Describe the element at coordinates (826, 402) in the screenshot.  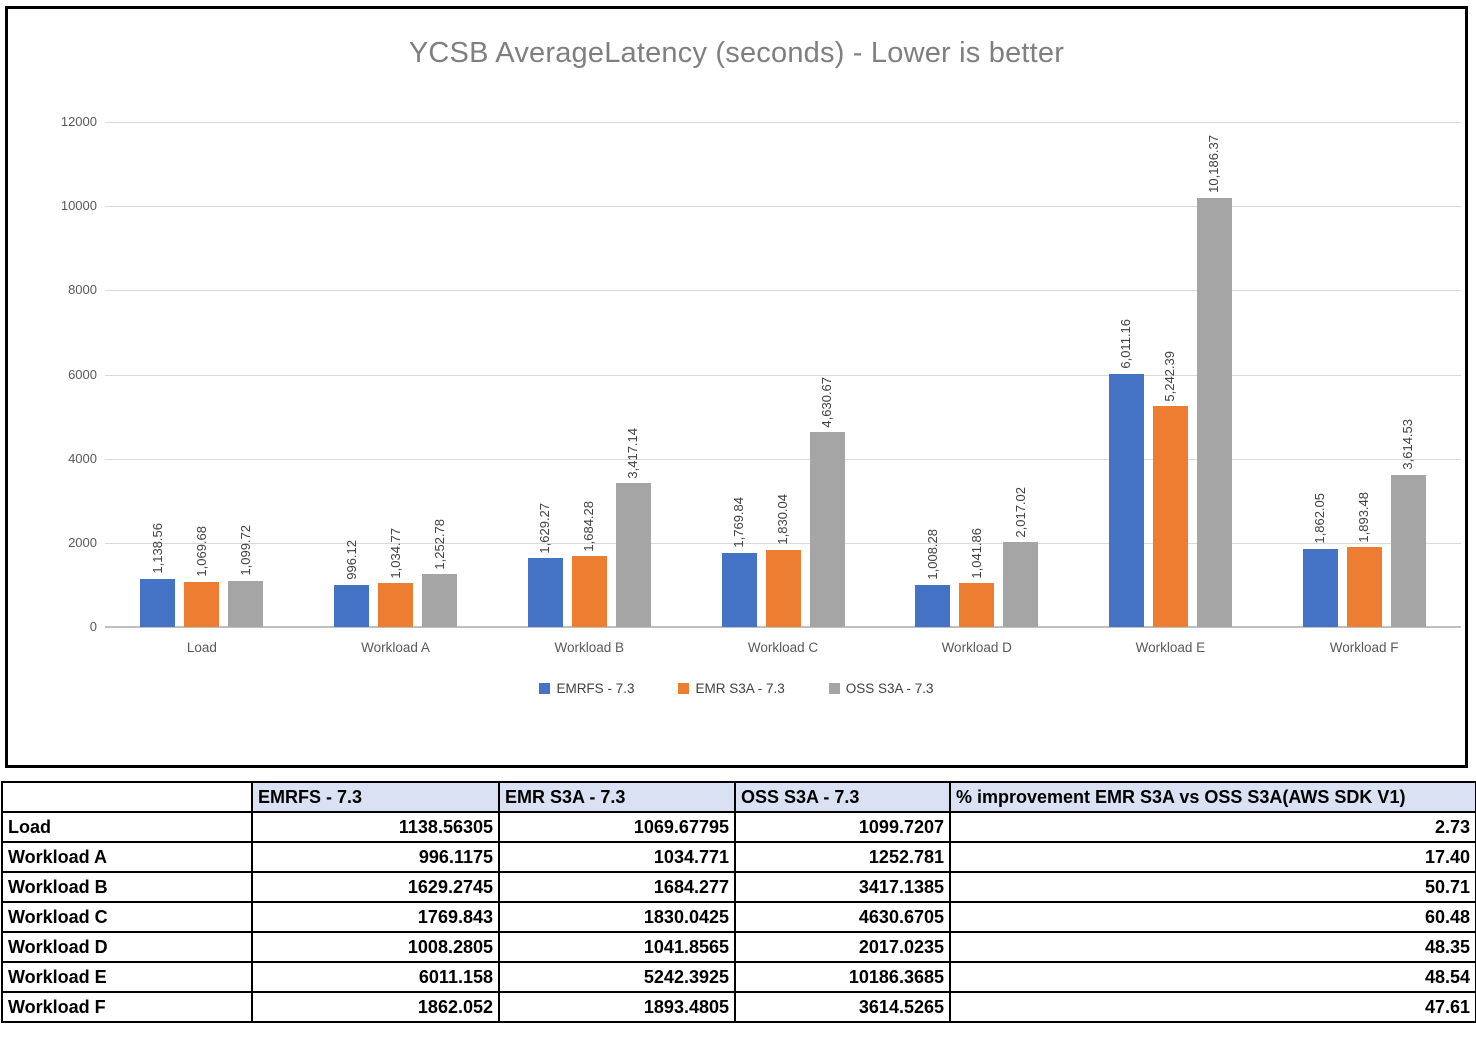
I see `bar-value-label: 4,630.67` at that location.